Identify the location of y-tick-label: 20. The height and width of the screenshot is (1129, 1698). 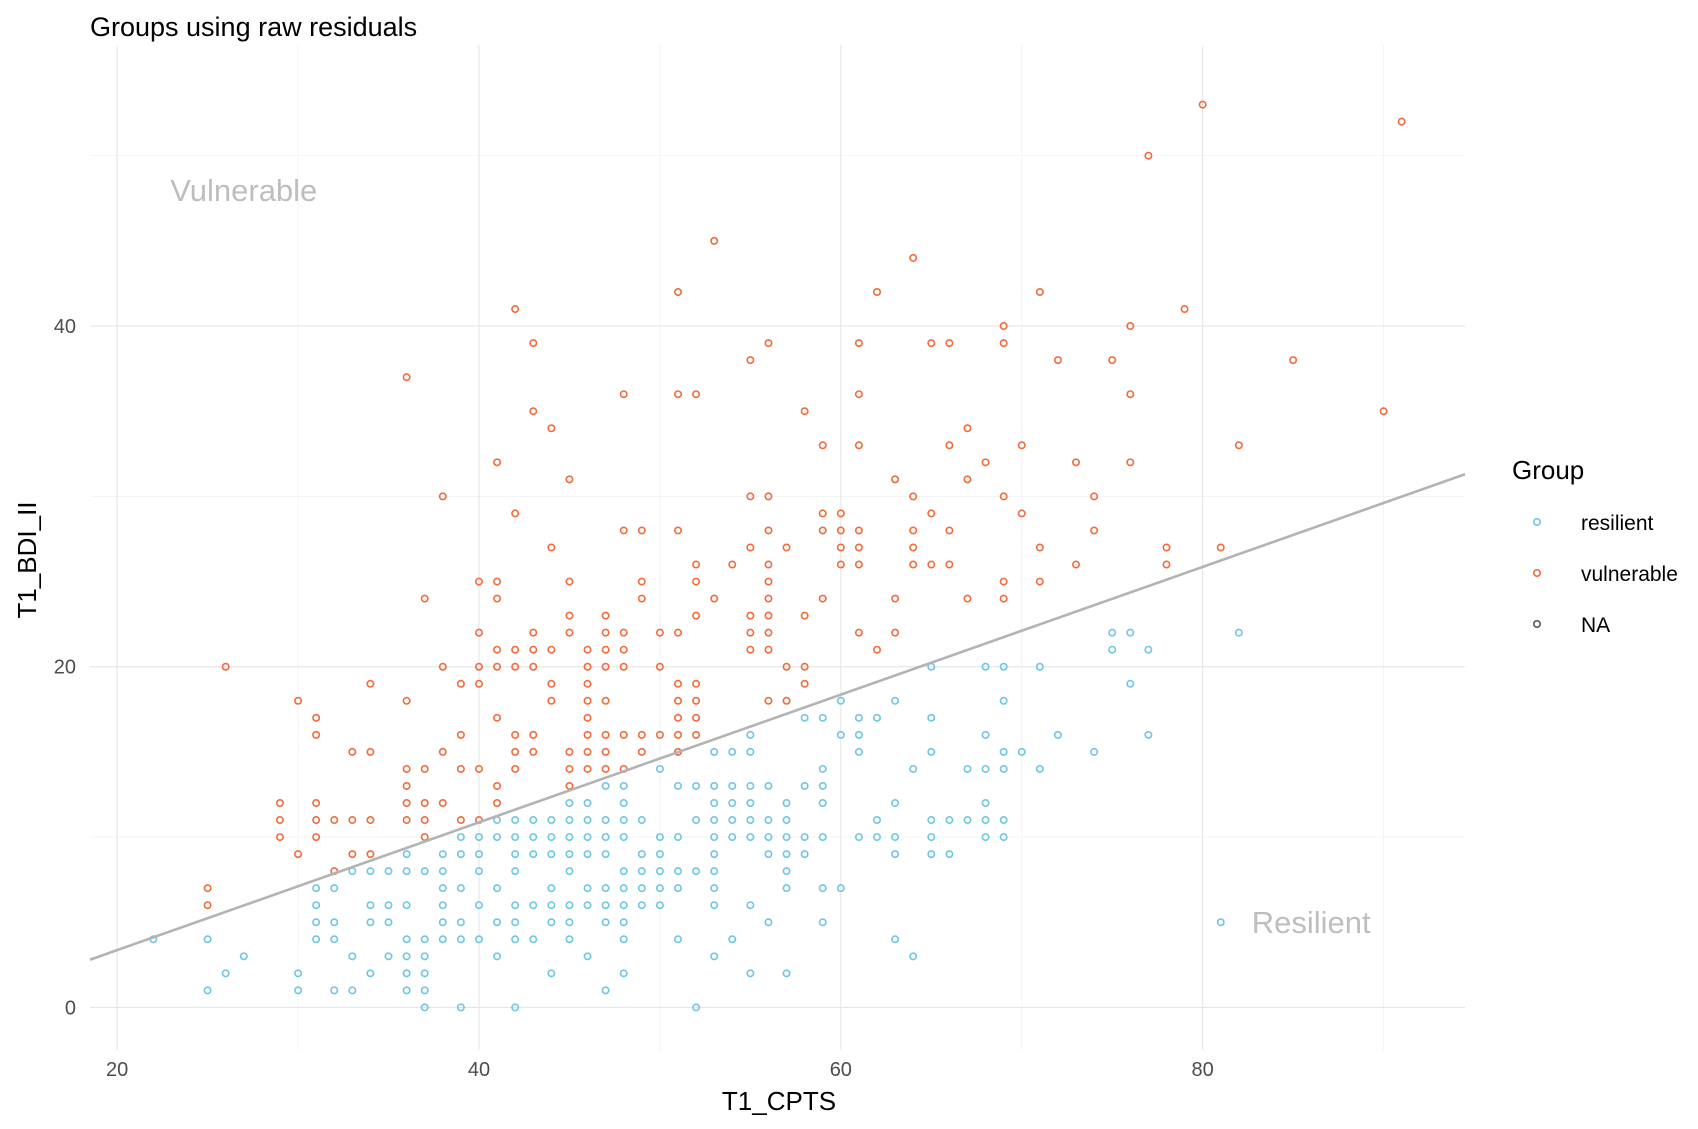
(65, 668).